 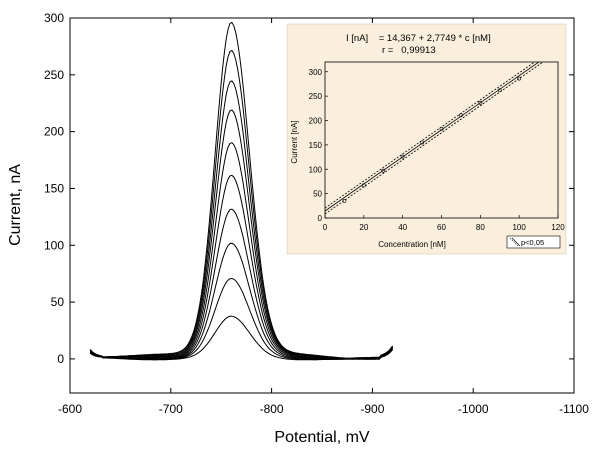 What do you see at coordinates (372, 409) in the screenshot?
I see `main-x-tick-label: -900` at bounding box center [372, 409].